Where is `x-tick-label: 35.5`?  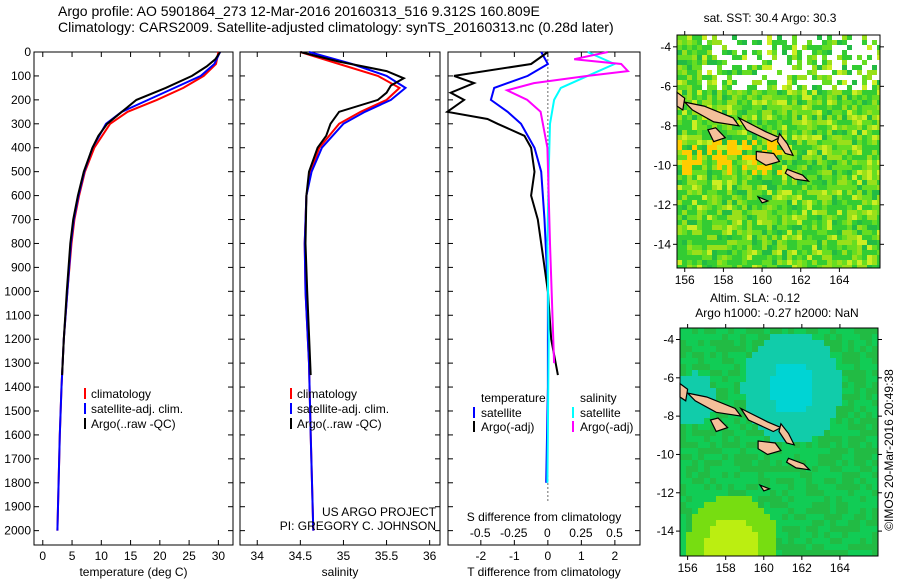
x-tick-label: 35.5 is located at coordinates (387, 556).